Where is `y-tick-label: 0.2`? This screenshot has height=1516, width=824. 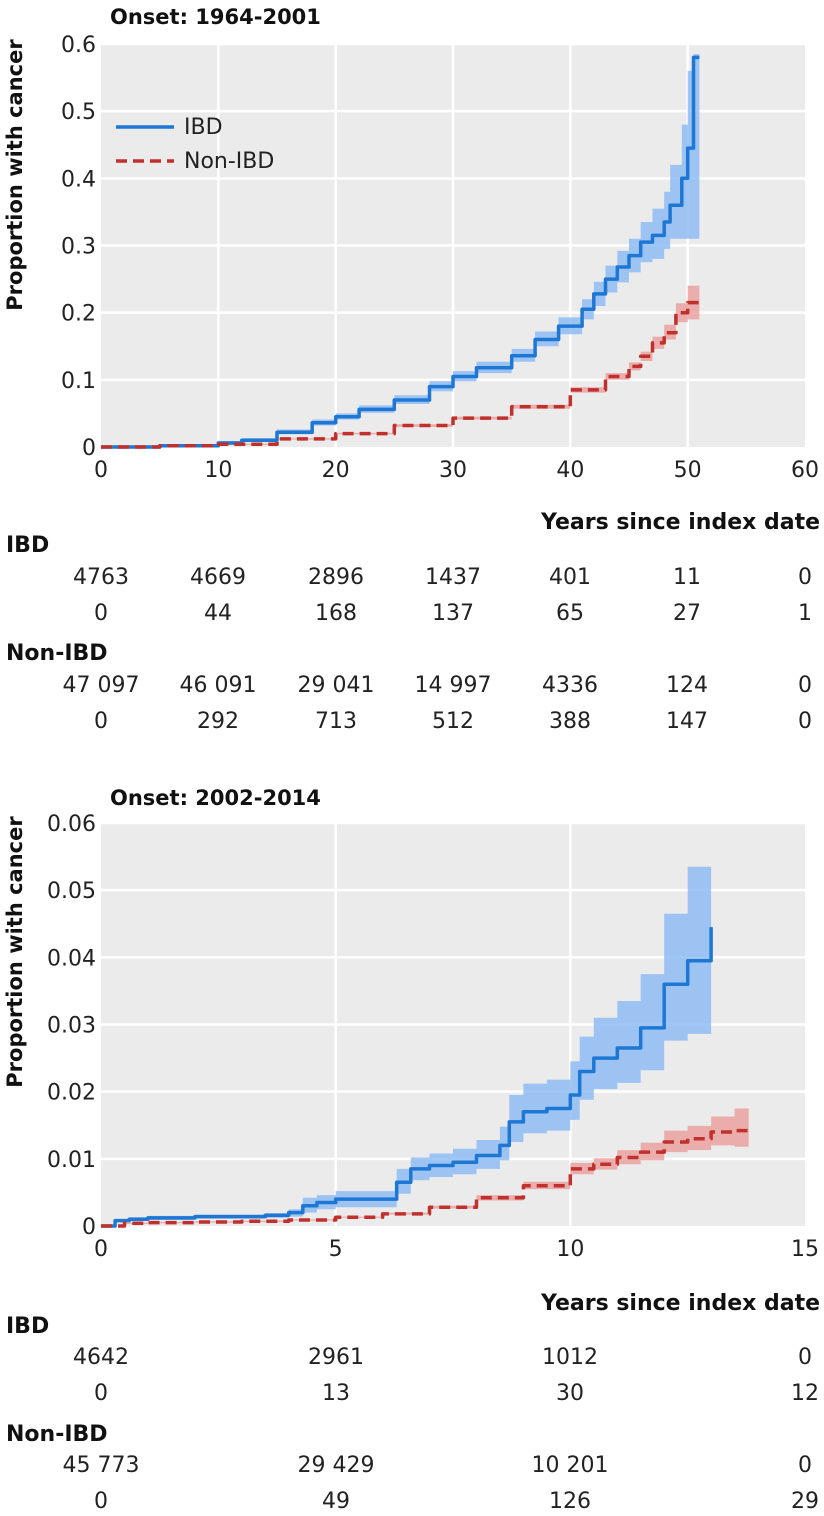
y-tick-label: 0.2 is located at coordinates (78, 314).